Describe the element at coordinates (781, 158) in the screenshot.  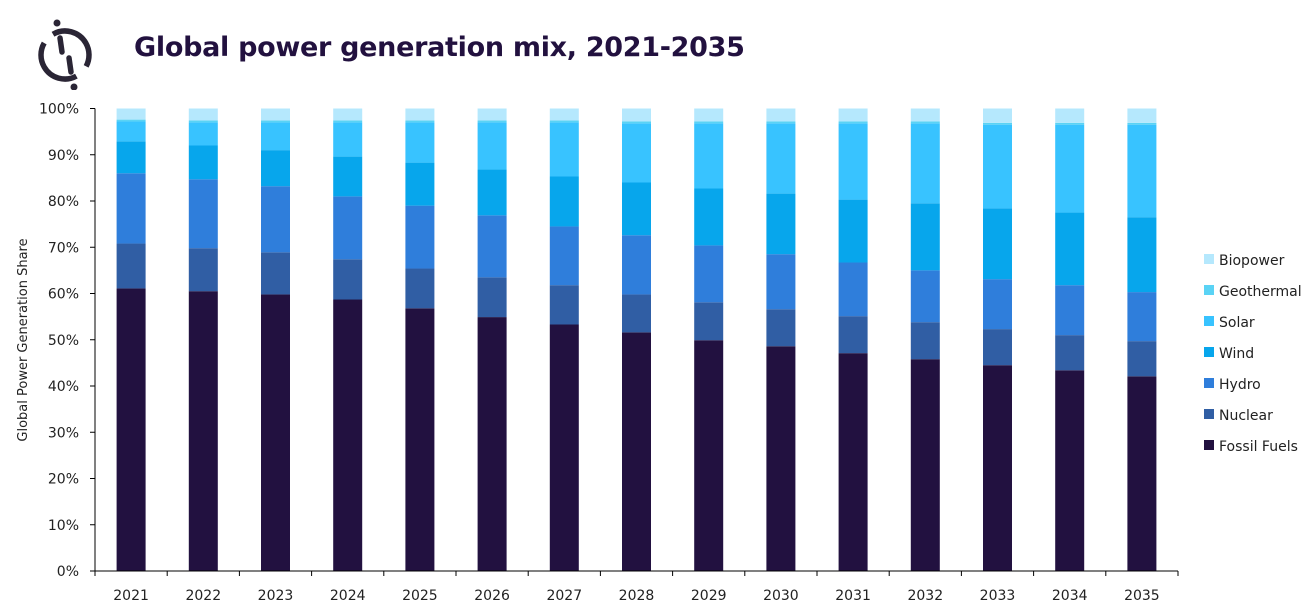
I see `bar-segment-solar-2030` at that location.